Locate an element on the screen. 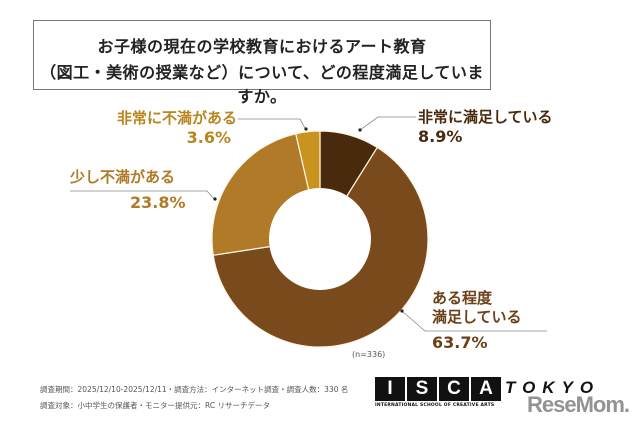 Image resolution: width=640 pixels, height=426 pixels. label-somewhat-satisfied-name-2: 満足している is located at coordinates (477, 317).